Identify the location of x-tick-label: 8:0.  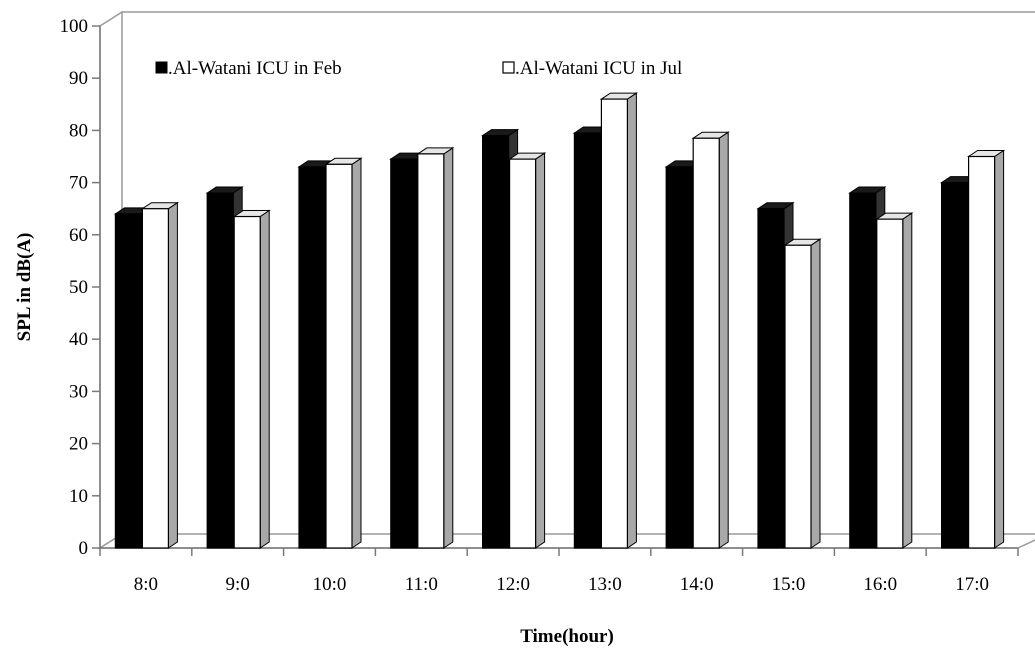
(146, 584).